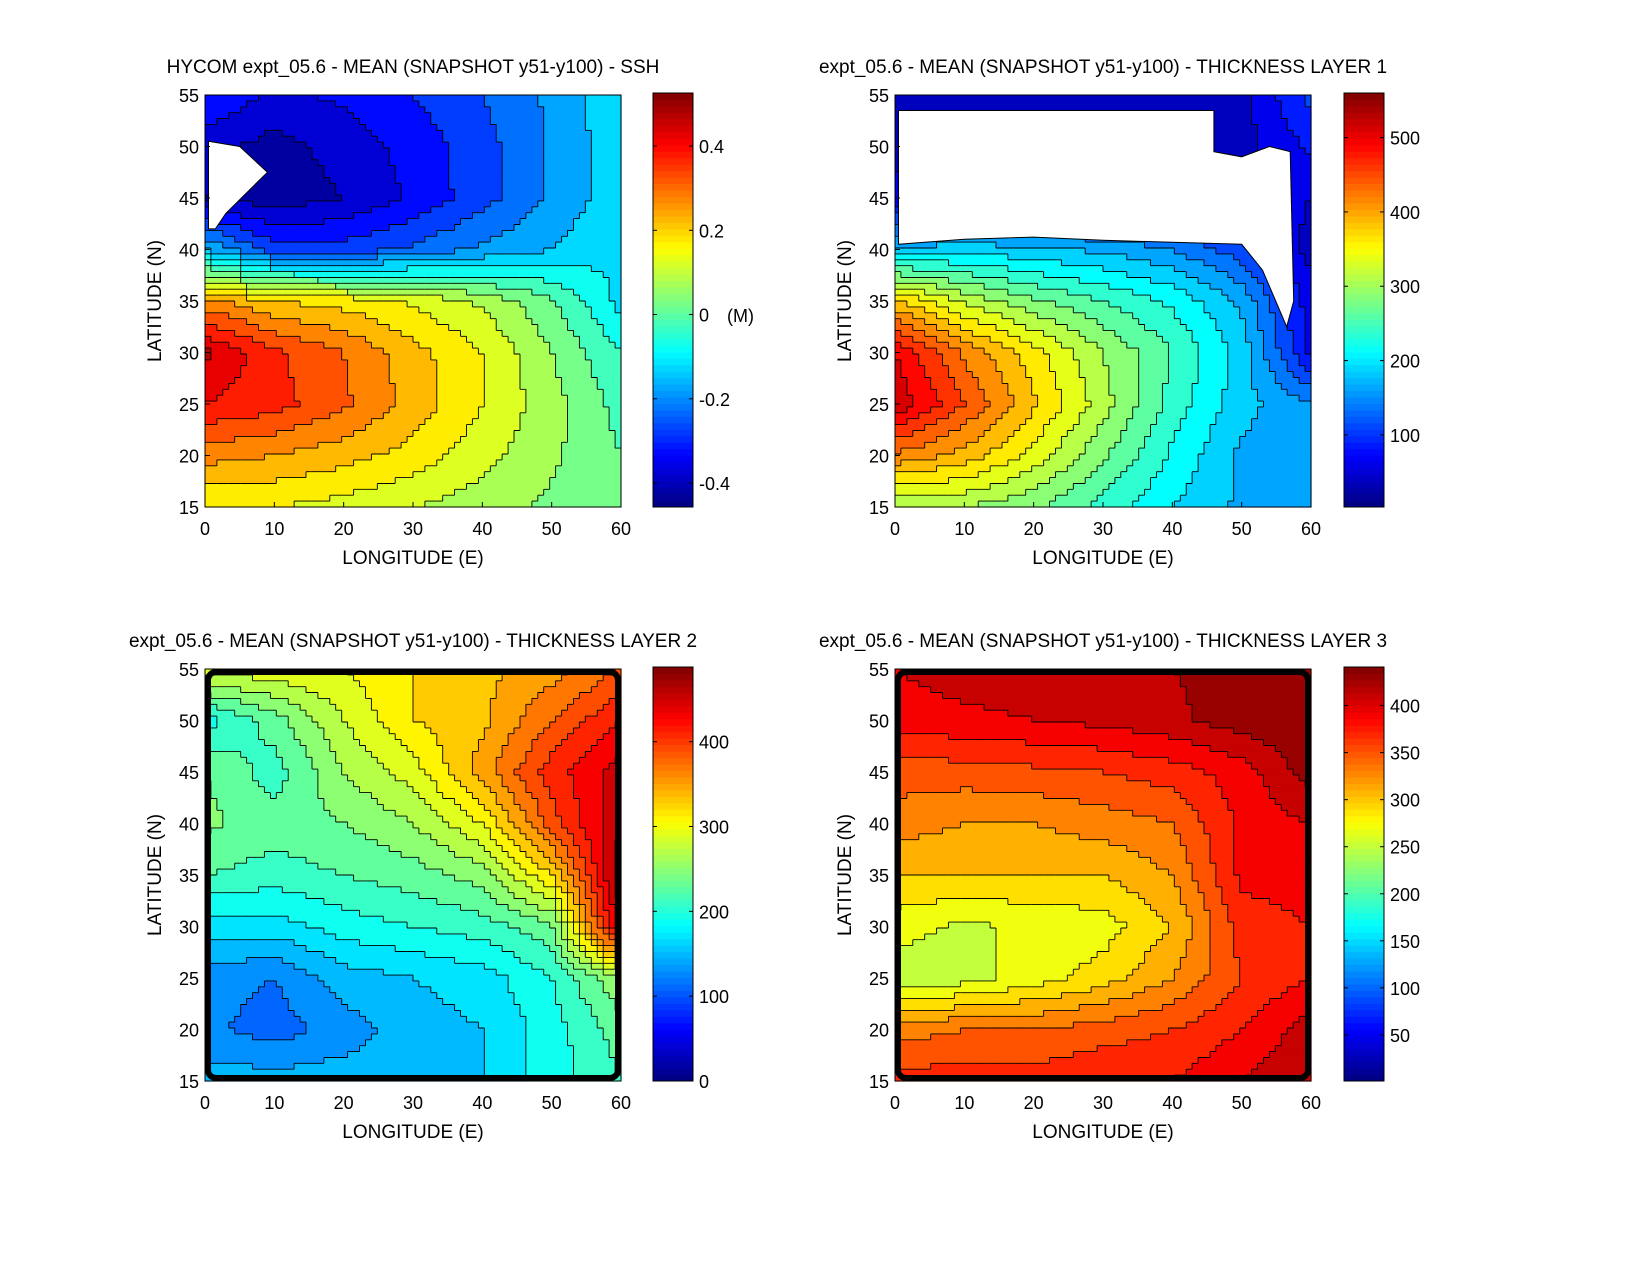  What do you see at coordinates (189, 96) in the screenshot?
I see `y-tick-label: 55` at bounding box center [189, 96].